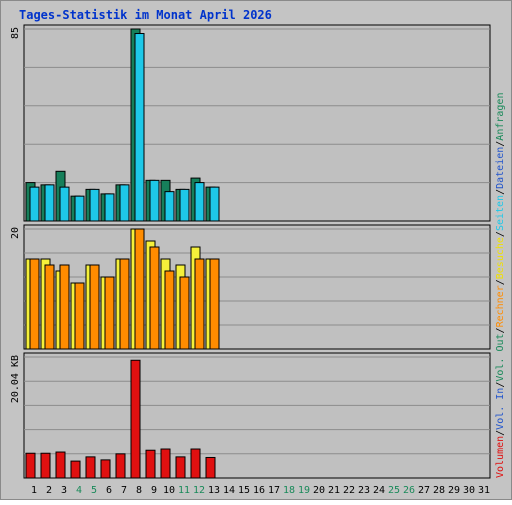 Image resolution: width=512 pixels, height=505 pixels. What do you see at coordinates (304, 490) in the screenshot?
I see `day-label-19: 19` at bounding box center [304, 490].